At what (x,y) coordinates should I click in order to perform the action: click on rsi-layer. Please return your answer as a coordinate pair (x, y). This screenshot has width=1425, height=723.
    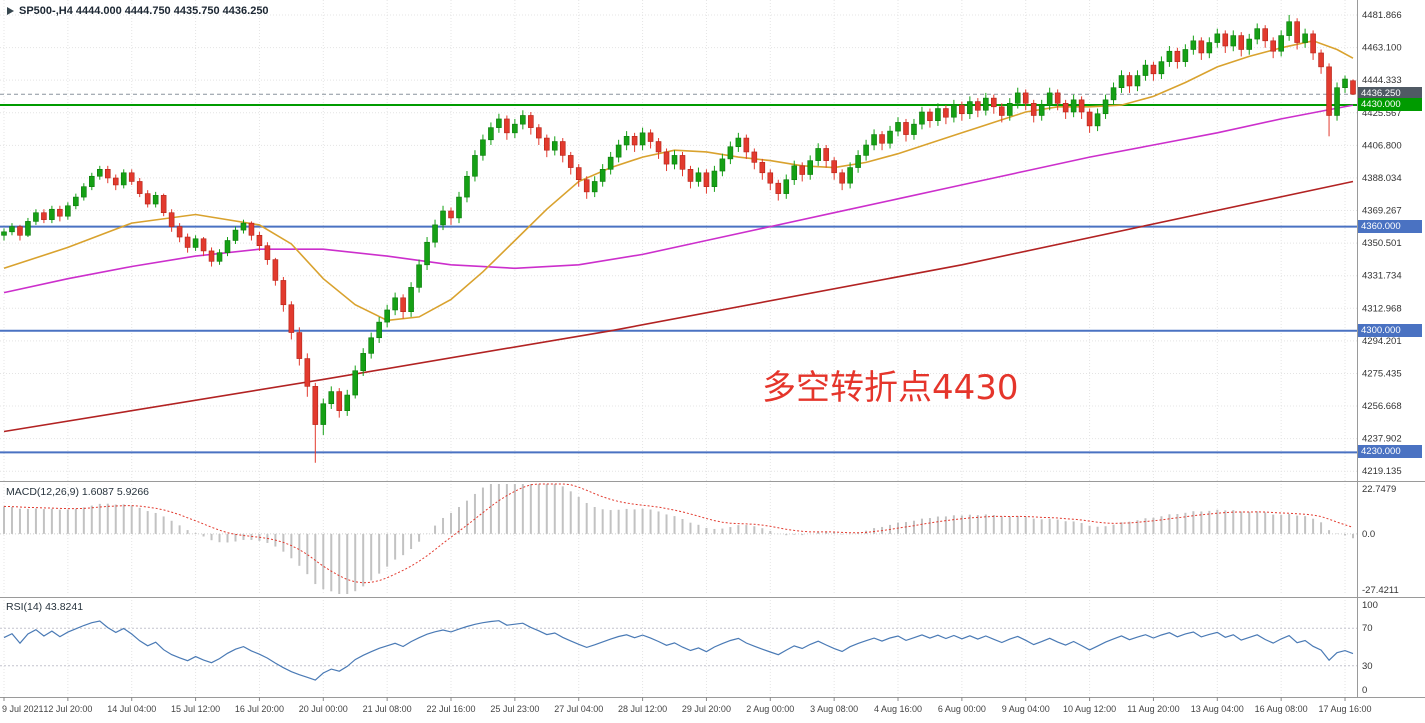
    Looking at the image, I should click on (678, 650).